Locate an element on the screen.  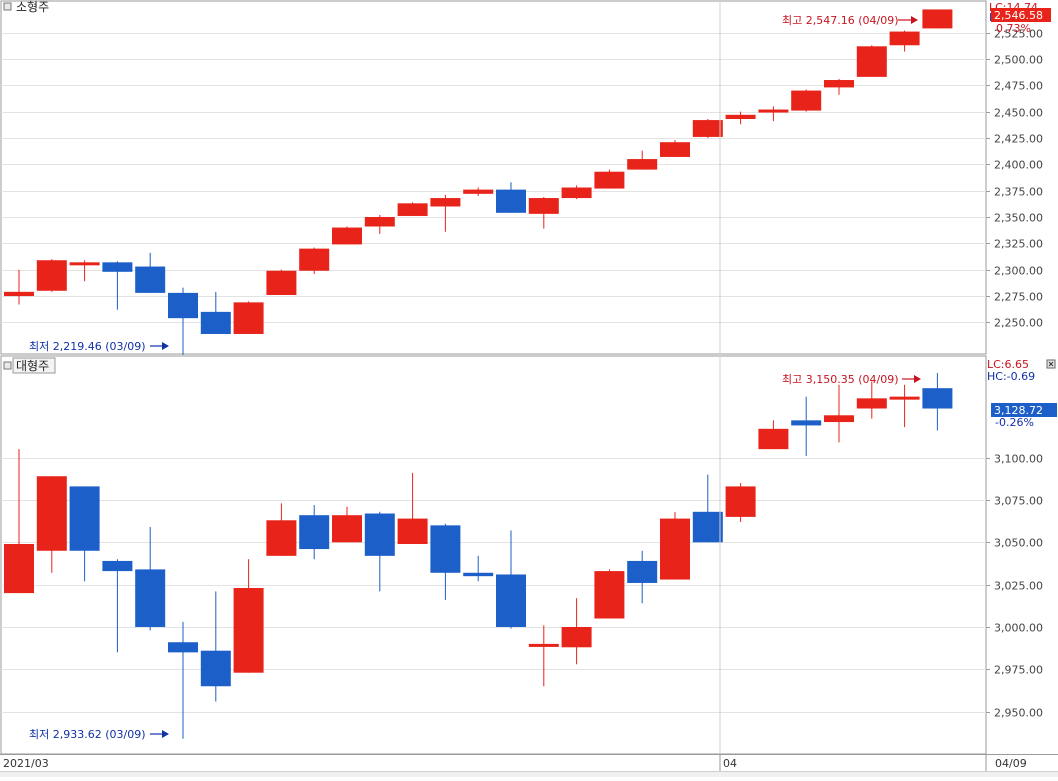
panel-large-cap-high-arrow is located at coordinates (911, 379).